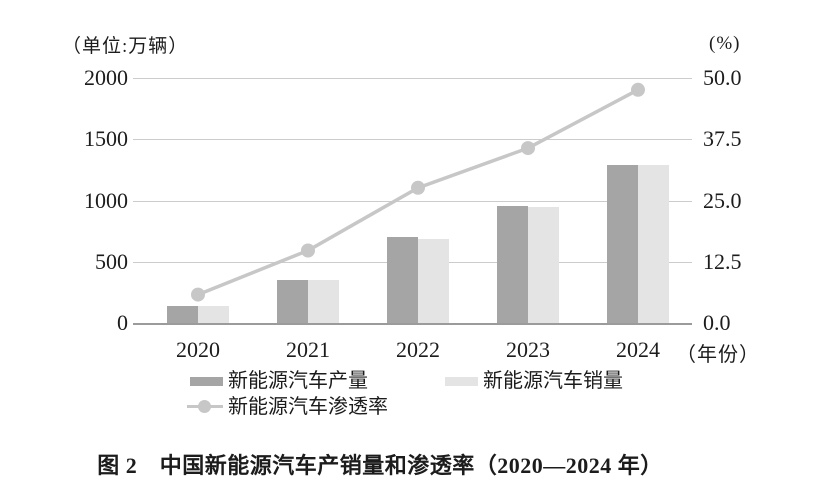 The width and height of the screenshot is (831, 497). I want to click on left-axis-tick-label: 500, so click(111, 261).